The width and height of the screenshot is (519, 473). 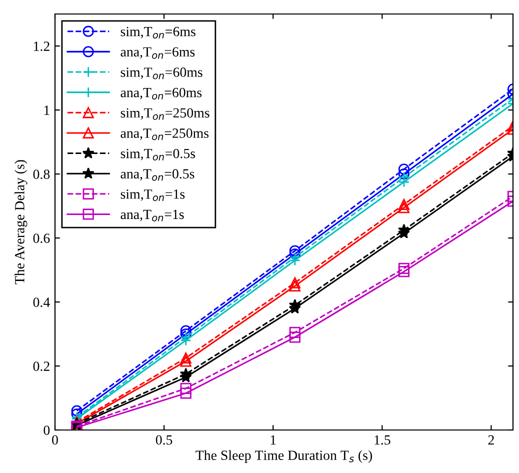 What do you see at coordinates (47, 110) in the screenshot?
I see `y-tick-label: 1` at bounding box center [47, 110].